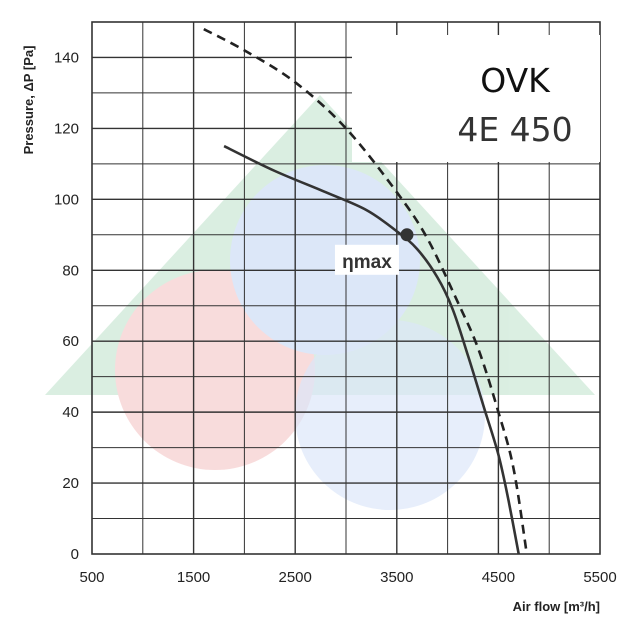 Image resolution: width=640 pixels, height=640 pixels. I want to click on y-tick-label: 20, so click(70, 483).